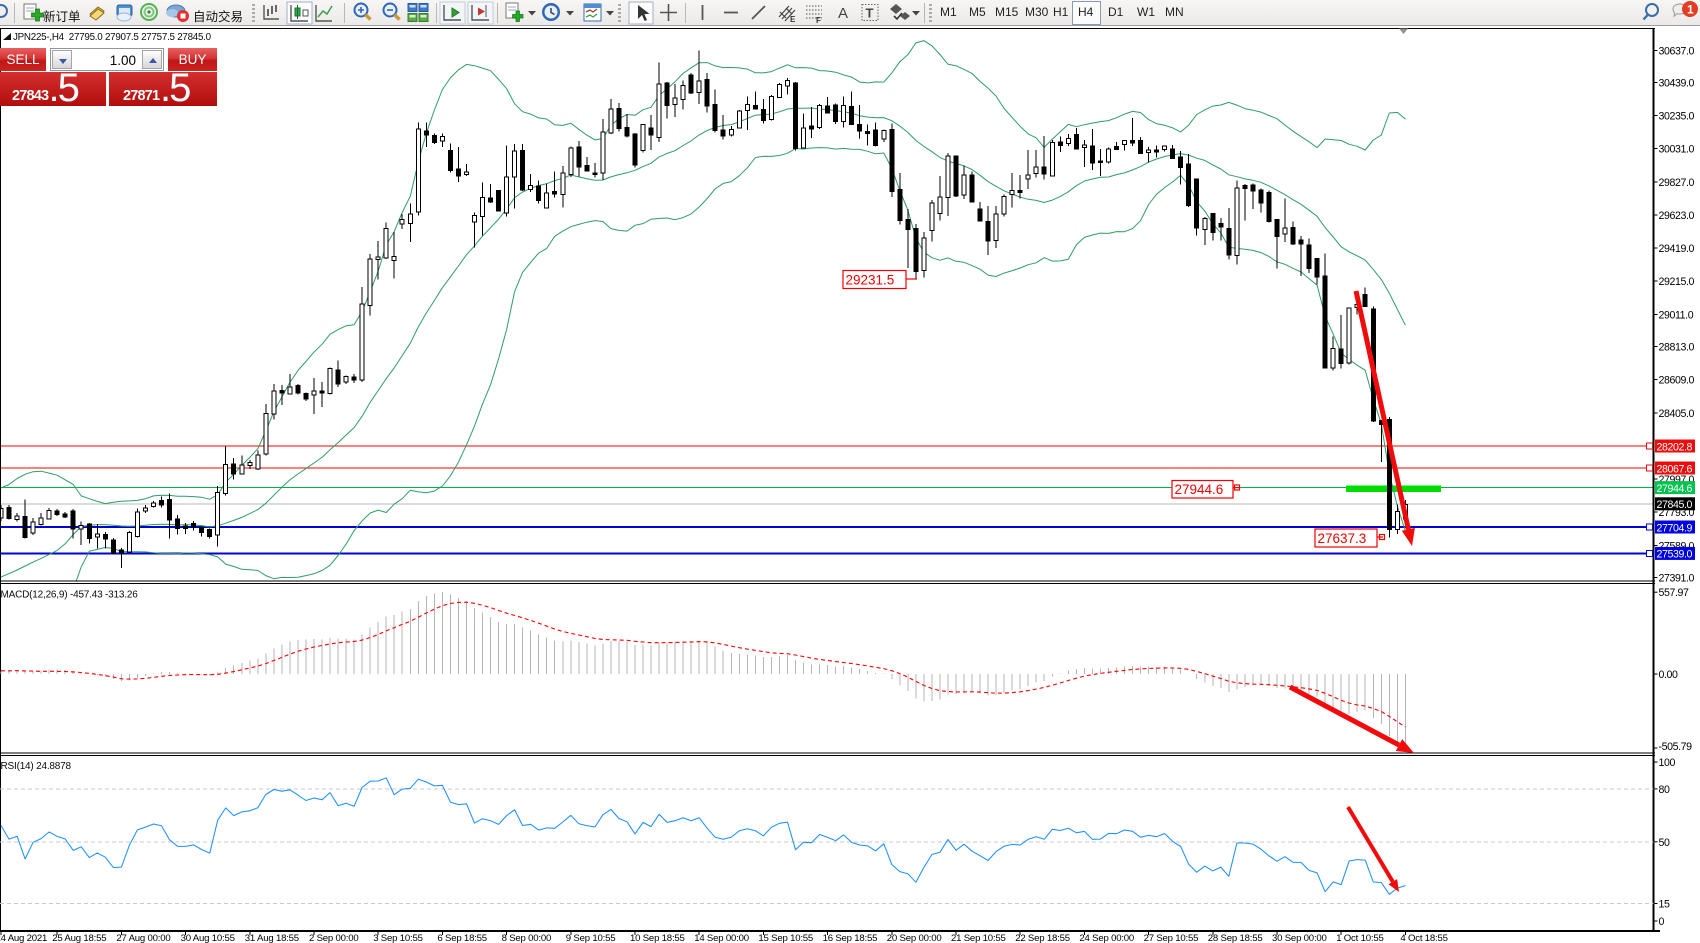  What do you see at coordinates (1299, 938) in the screenshot?
I see `svg-text: 30 Sep 00:00` at bounding box center [1299, 938].